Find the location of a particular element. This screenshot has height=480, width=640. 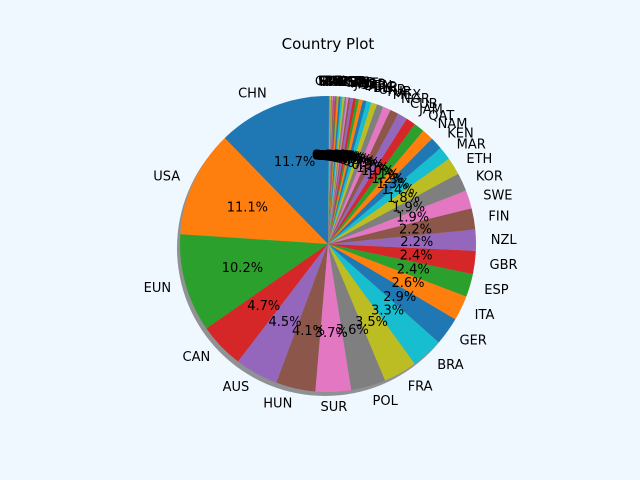

slice-pct-geo: 0.1% is located at coordinates (332, 156).